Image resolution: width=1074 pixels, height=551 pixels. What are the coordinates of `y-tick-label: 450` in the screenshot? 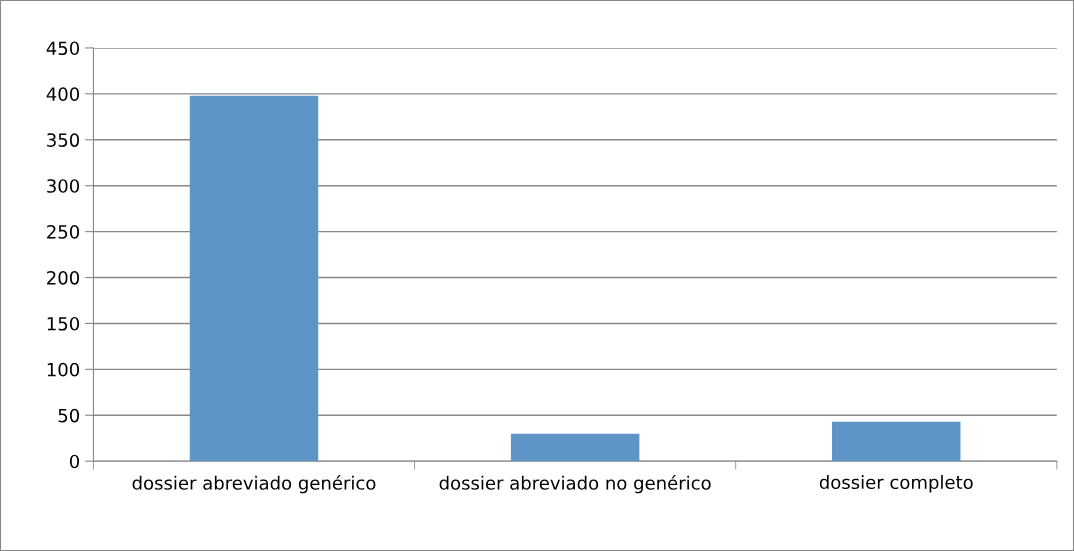 It's located at (63, 48).